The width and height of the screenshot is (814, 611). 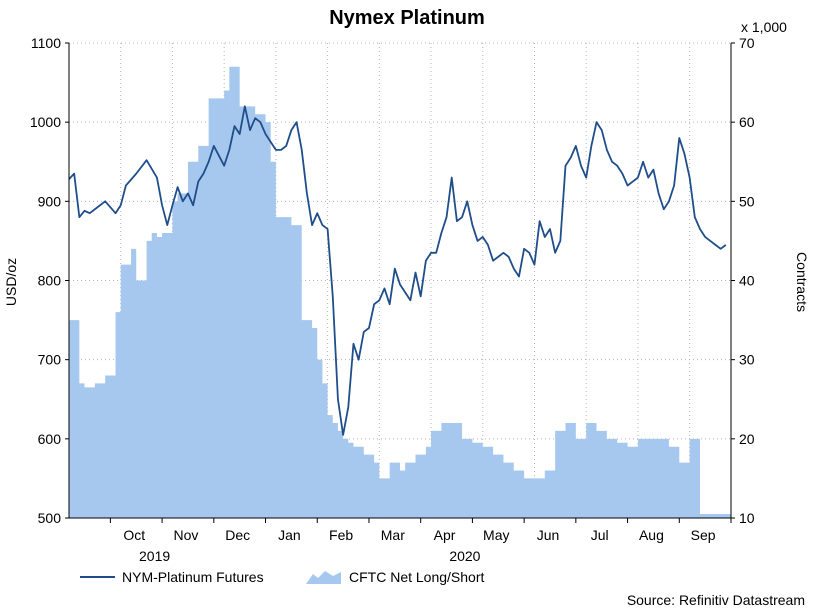 I want to click on left-tick-label-5: 1000, so click(x=45, y=122).